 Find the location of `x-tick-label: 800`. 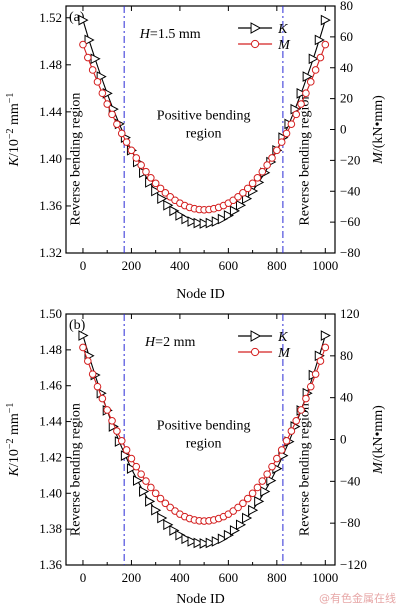

x-tick-label: 800 is located at coordinates (277, 265).